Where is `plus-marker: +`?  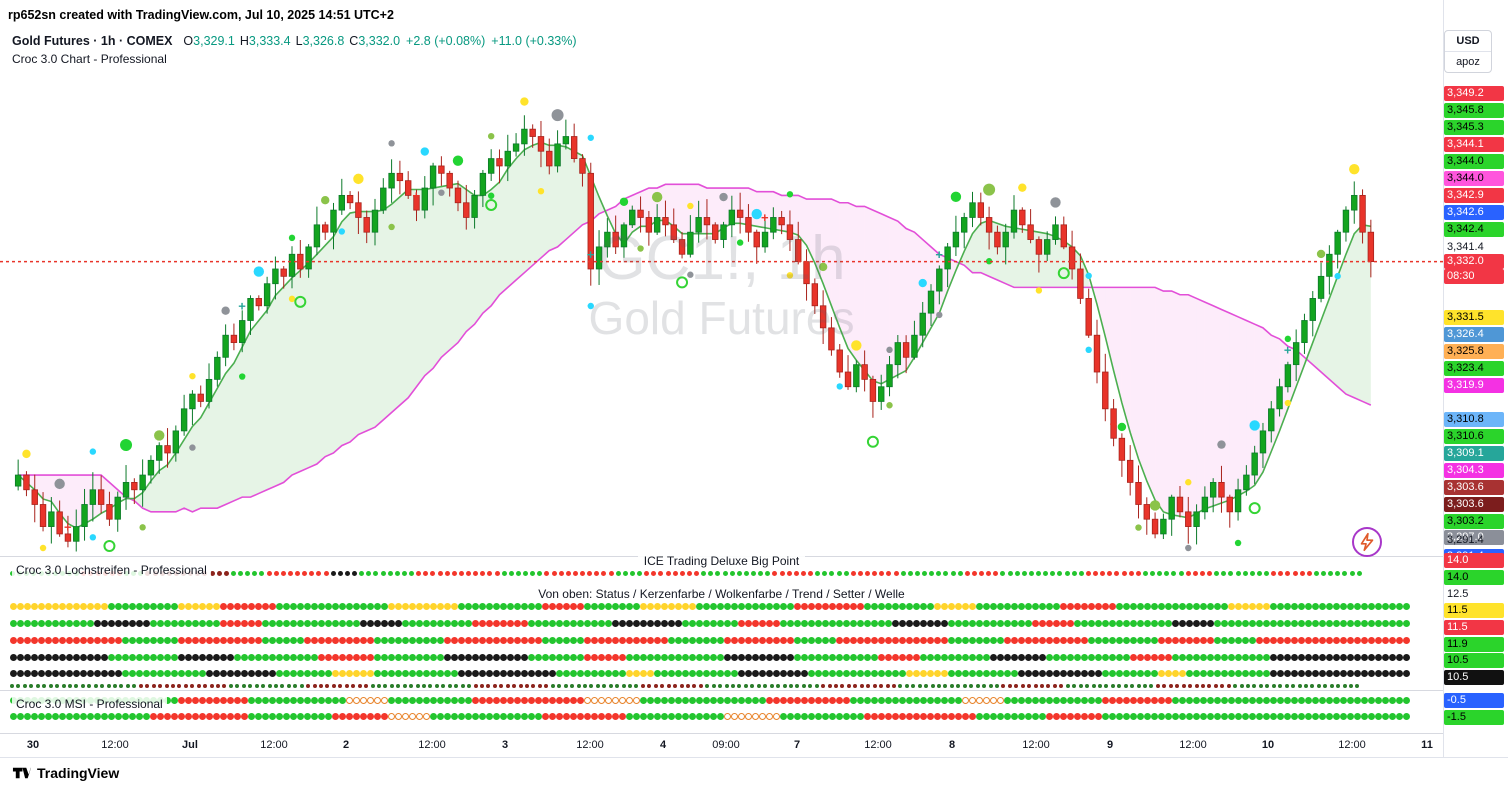 plus-marker: + is located at coordinates (939, 254).